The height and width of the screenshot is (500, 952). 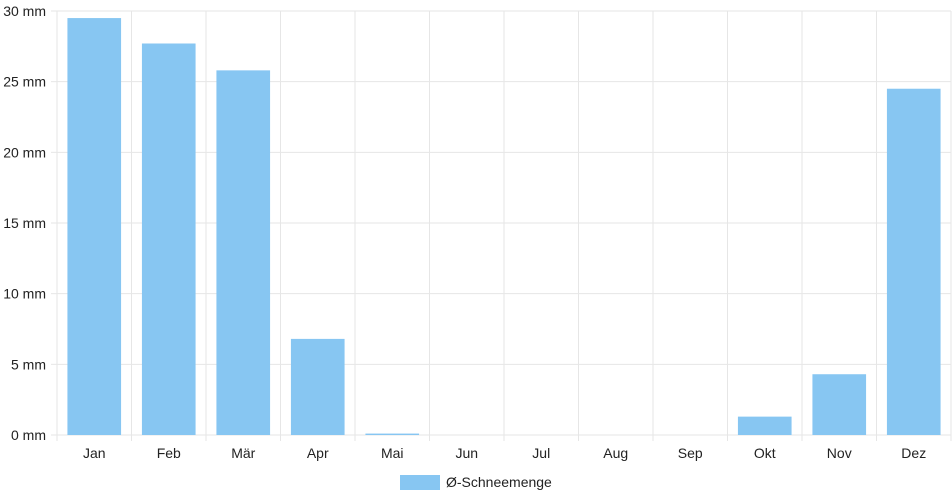 What do you see at coordinates (243, 253) in the screenshot?
I see `bar-mär` at bounding box center [243, 253].